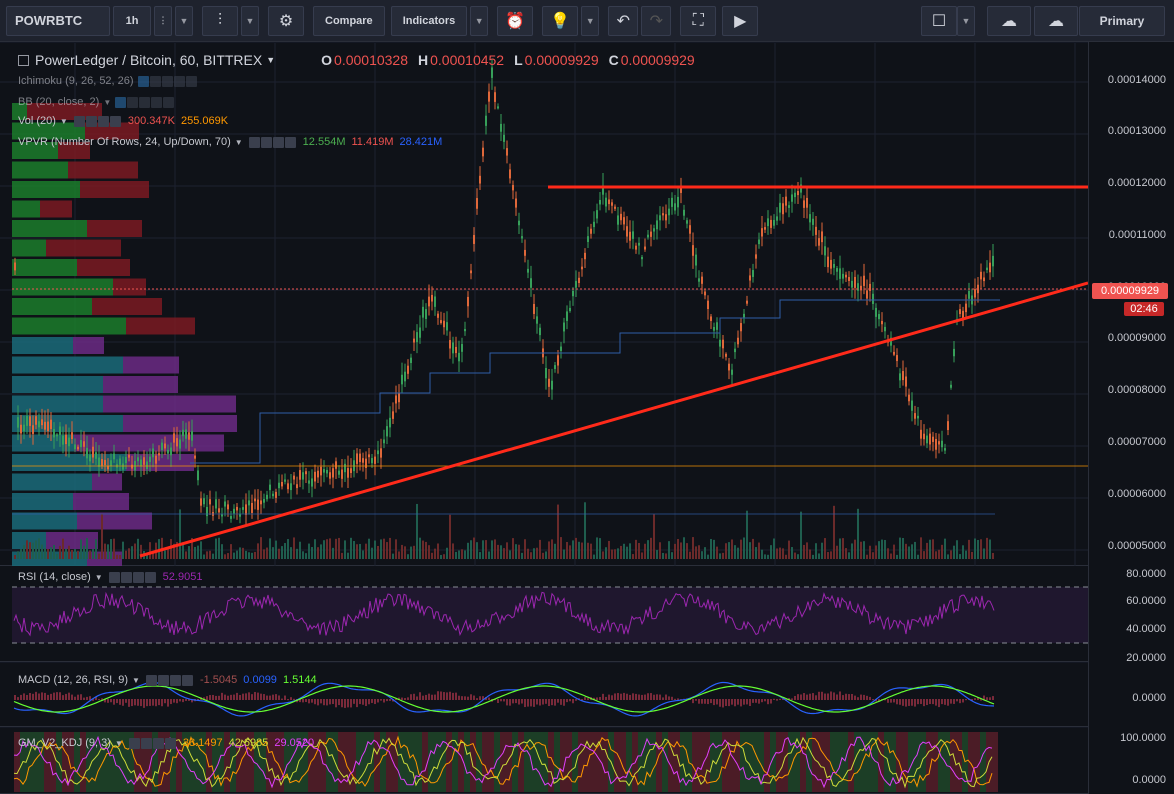 Image resolution: width=1174 pixels, height=794 pixels. I want to click on idea-bulb-icon: 💡, so click(560, 20).